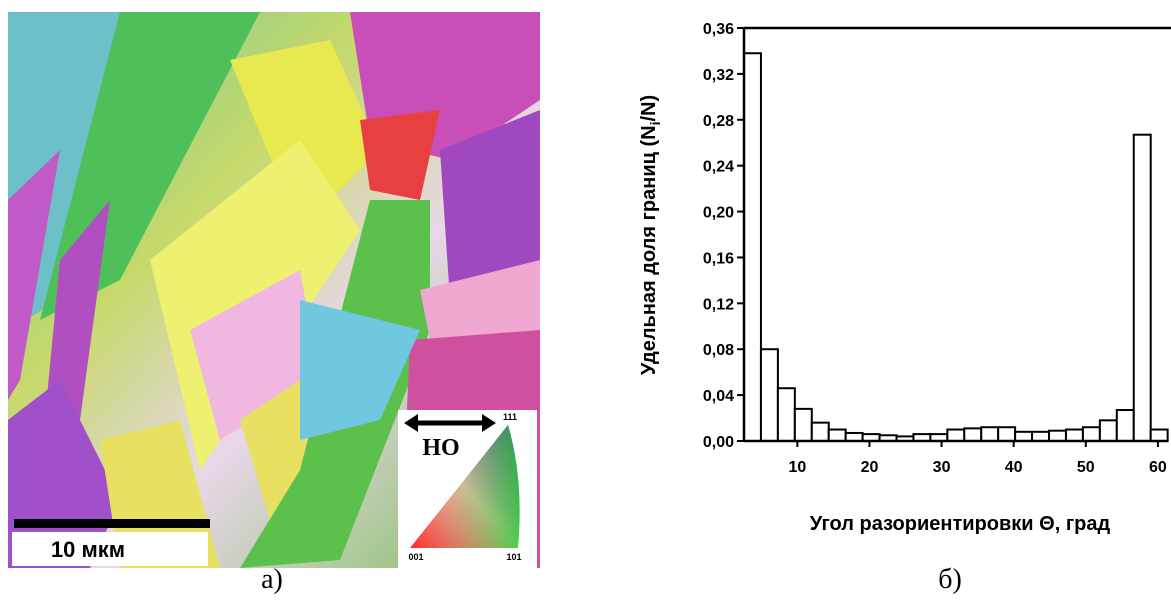  I want to click on y-tick-label: 0,32, so click(718, 75).